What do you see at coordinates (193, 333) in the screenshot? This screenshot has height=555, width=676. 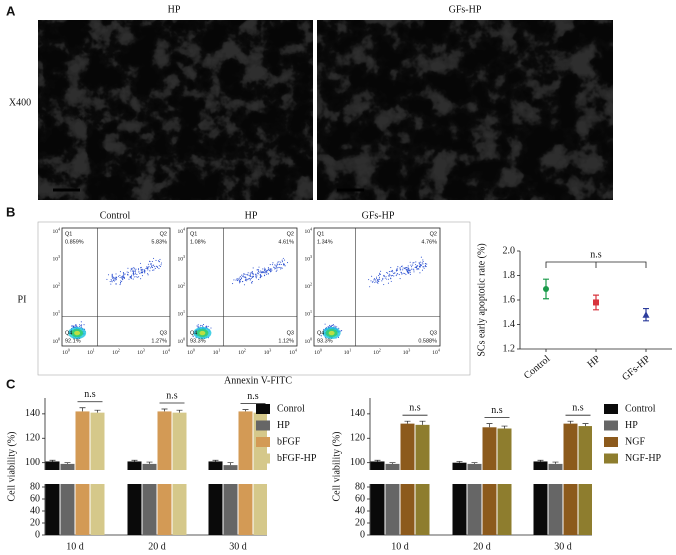 I see `quadrant-name: Q4` at bounding box center [193, 333].